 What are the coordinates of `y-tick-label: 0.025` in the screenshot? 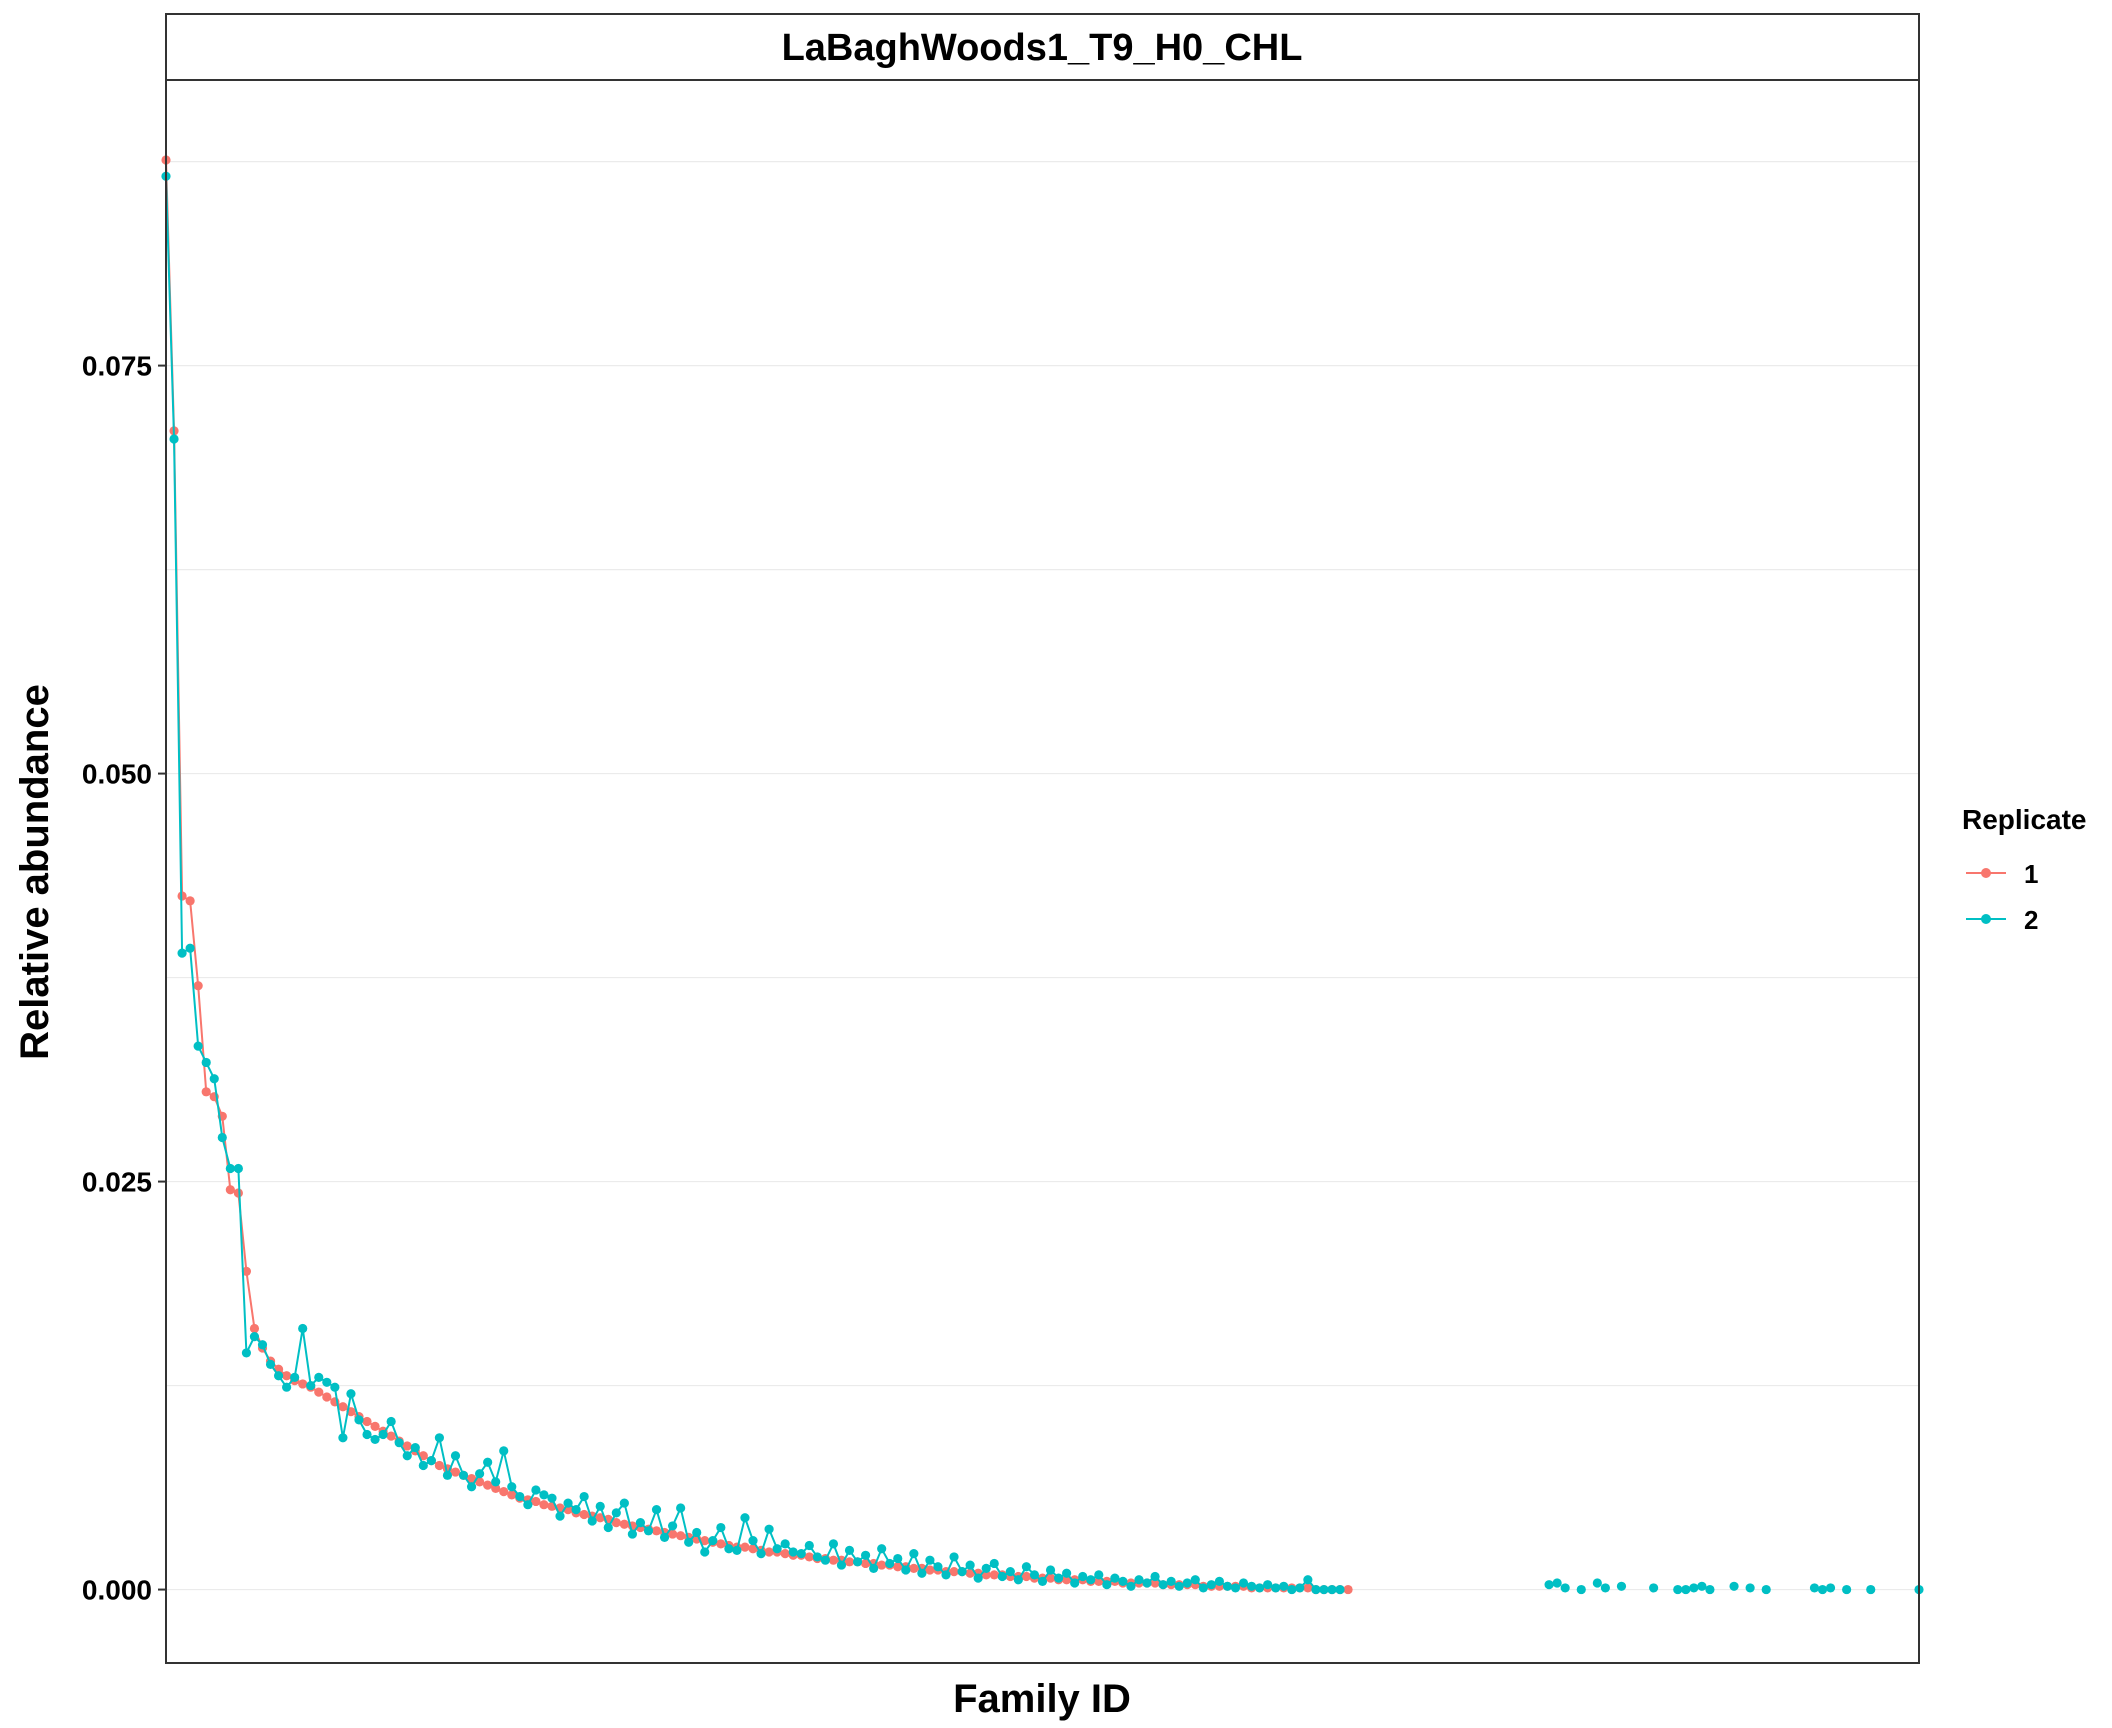 It's located at (117, 1182).